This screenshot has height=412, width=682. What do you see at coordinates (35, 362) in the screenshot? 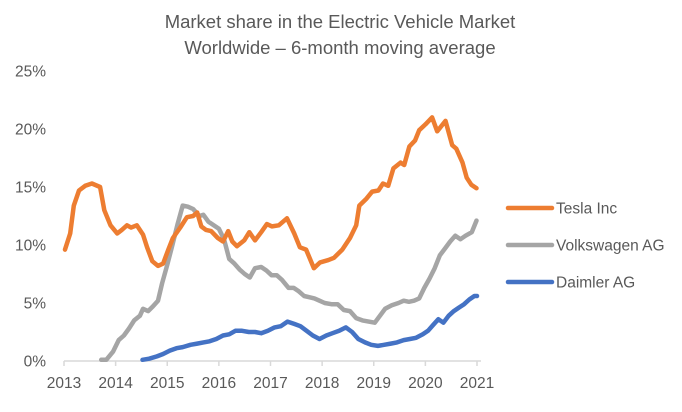
I see `y-tick-label: 0%` at bounding box center [35, 362].